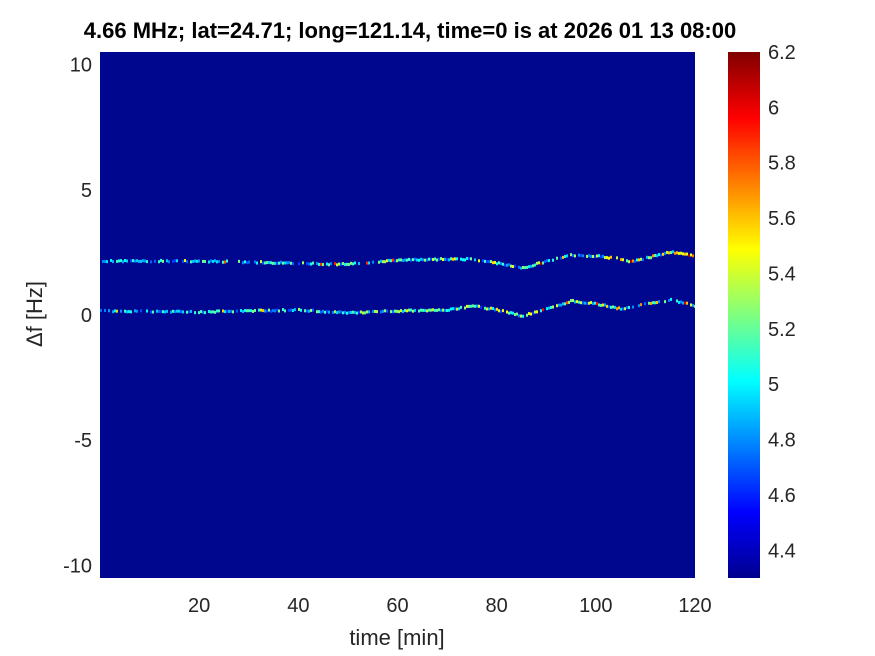 The width and height of the screenshot is (875, 656). What do you see at coordinates (782, 53) in the screenshot?
I see `colorbar-tick-label: 6.2` at bounding box center [782, 53].